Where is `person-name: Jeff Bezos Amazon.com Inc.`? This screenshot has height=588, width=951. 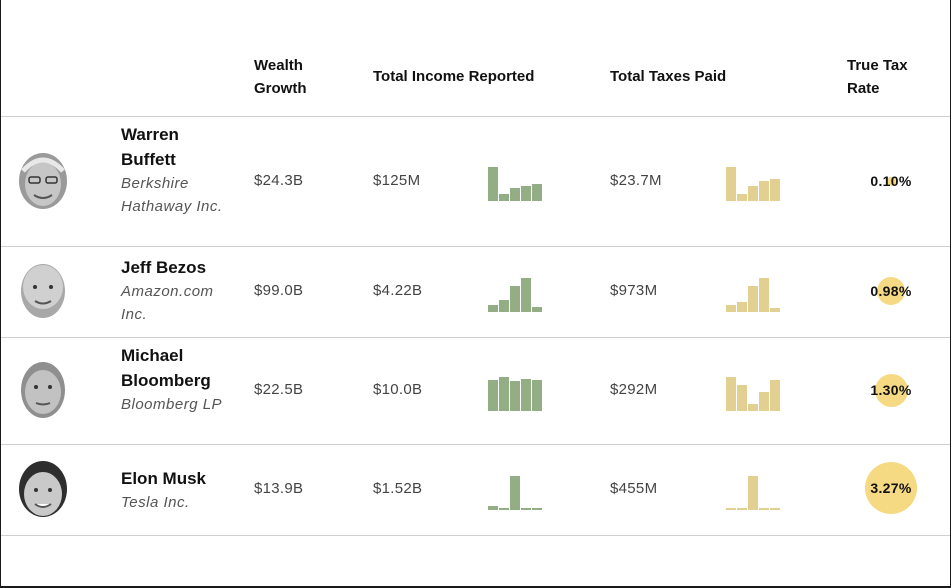 person-name: Jeff Bezos Amazon.com Inc. is located at coordinates (176, 290).